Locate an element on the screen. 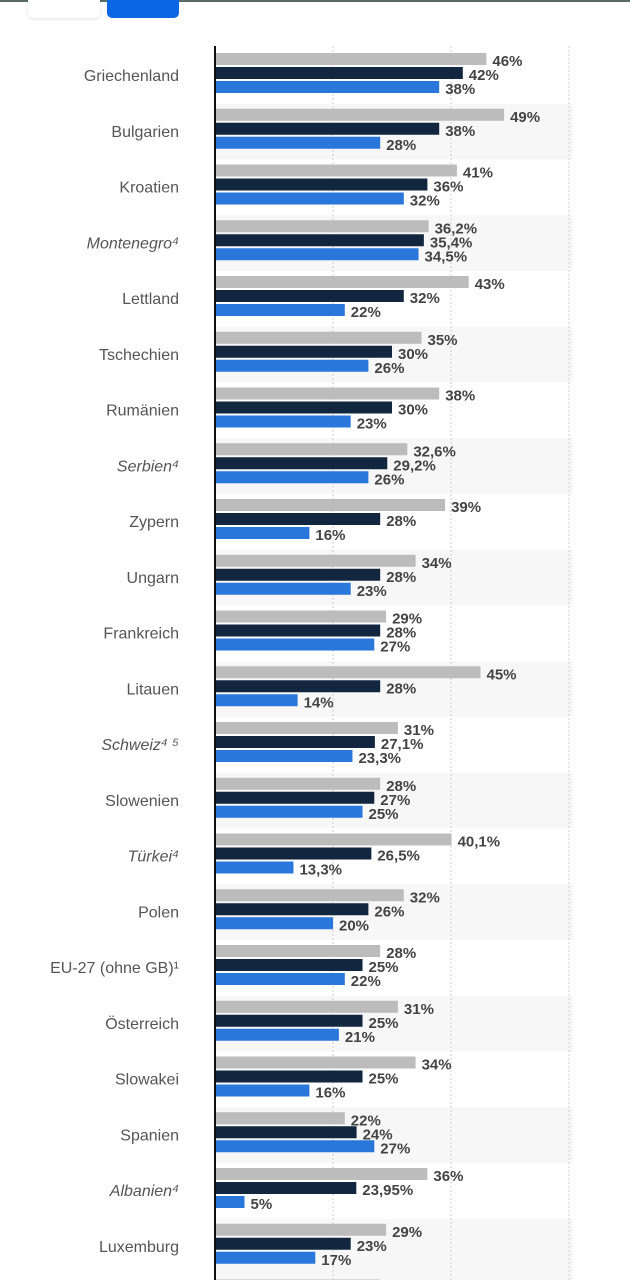  data-label: 29,2% is located at coordinates (414, 465).